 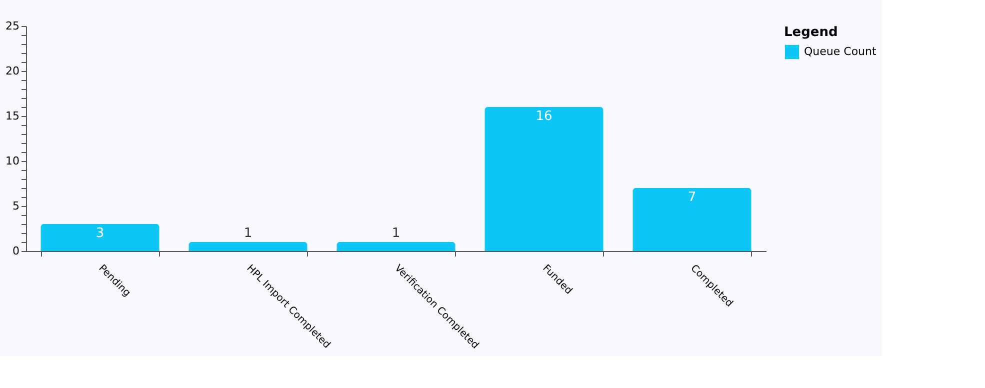 I want to click on data-label: 3, so click(x=100, y=233).